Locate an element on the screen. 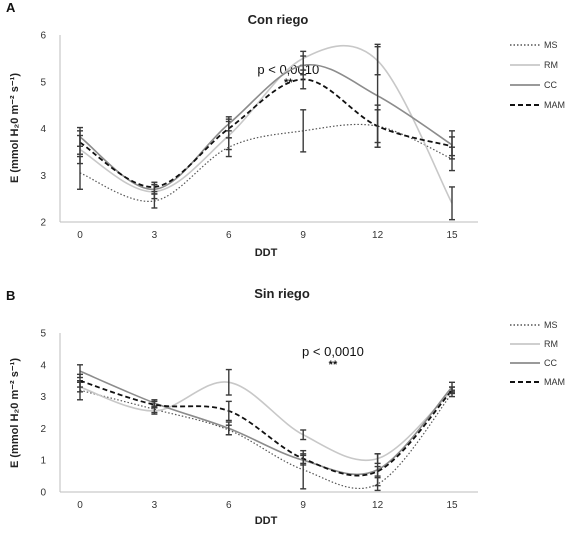 The height and width of the screenshot is (541, 576). significance-stars: ** is located at coordinates (333, 365).